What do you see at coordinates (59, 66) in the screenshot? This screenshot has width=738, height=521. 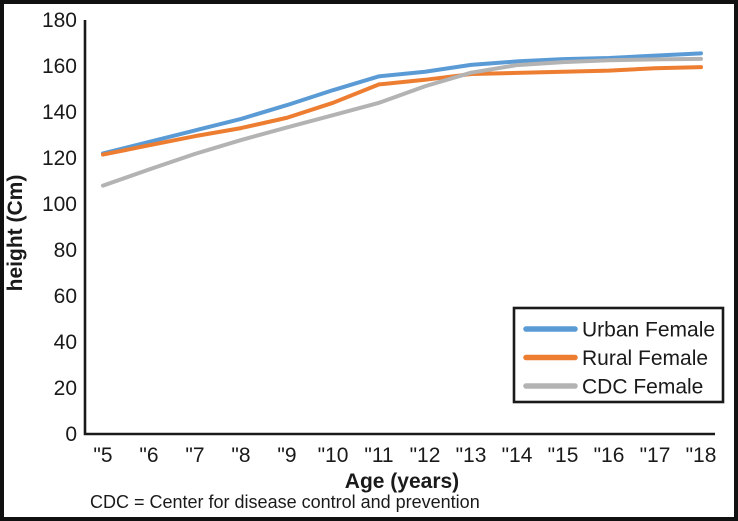 I see `y-tick-label: 160` at bounding box center [59, 66].